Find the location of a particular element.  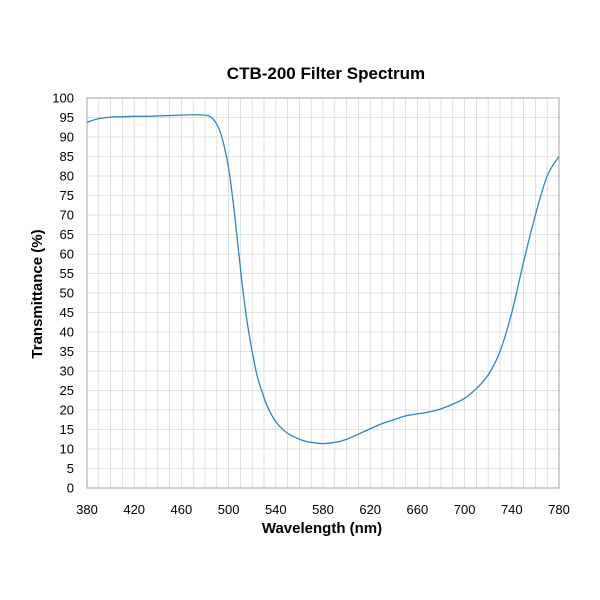

x-tick-label: 580 is located at coordinates (323, 509).